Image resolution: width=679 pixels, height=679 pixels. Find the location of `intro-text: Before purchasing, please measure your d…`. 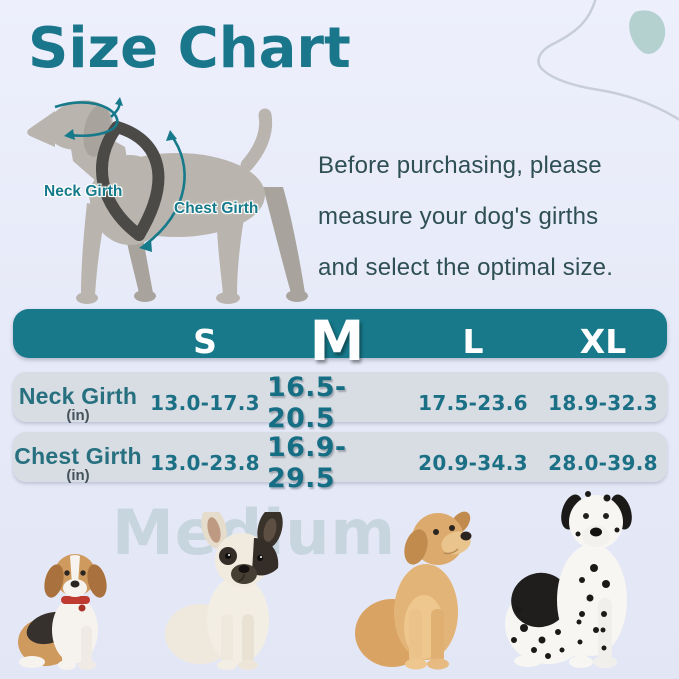

intro-text: Before purchasing, please measure your d… is located at coordinates (498, 216).